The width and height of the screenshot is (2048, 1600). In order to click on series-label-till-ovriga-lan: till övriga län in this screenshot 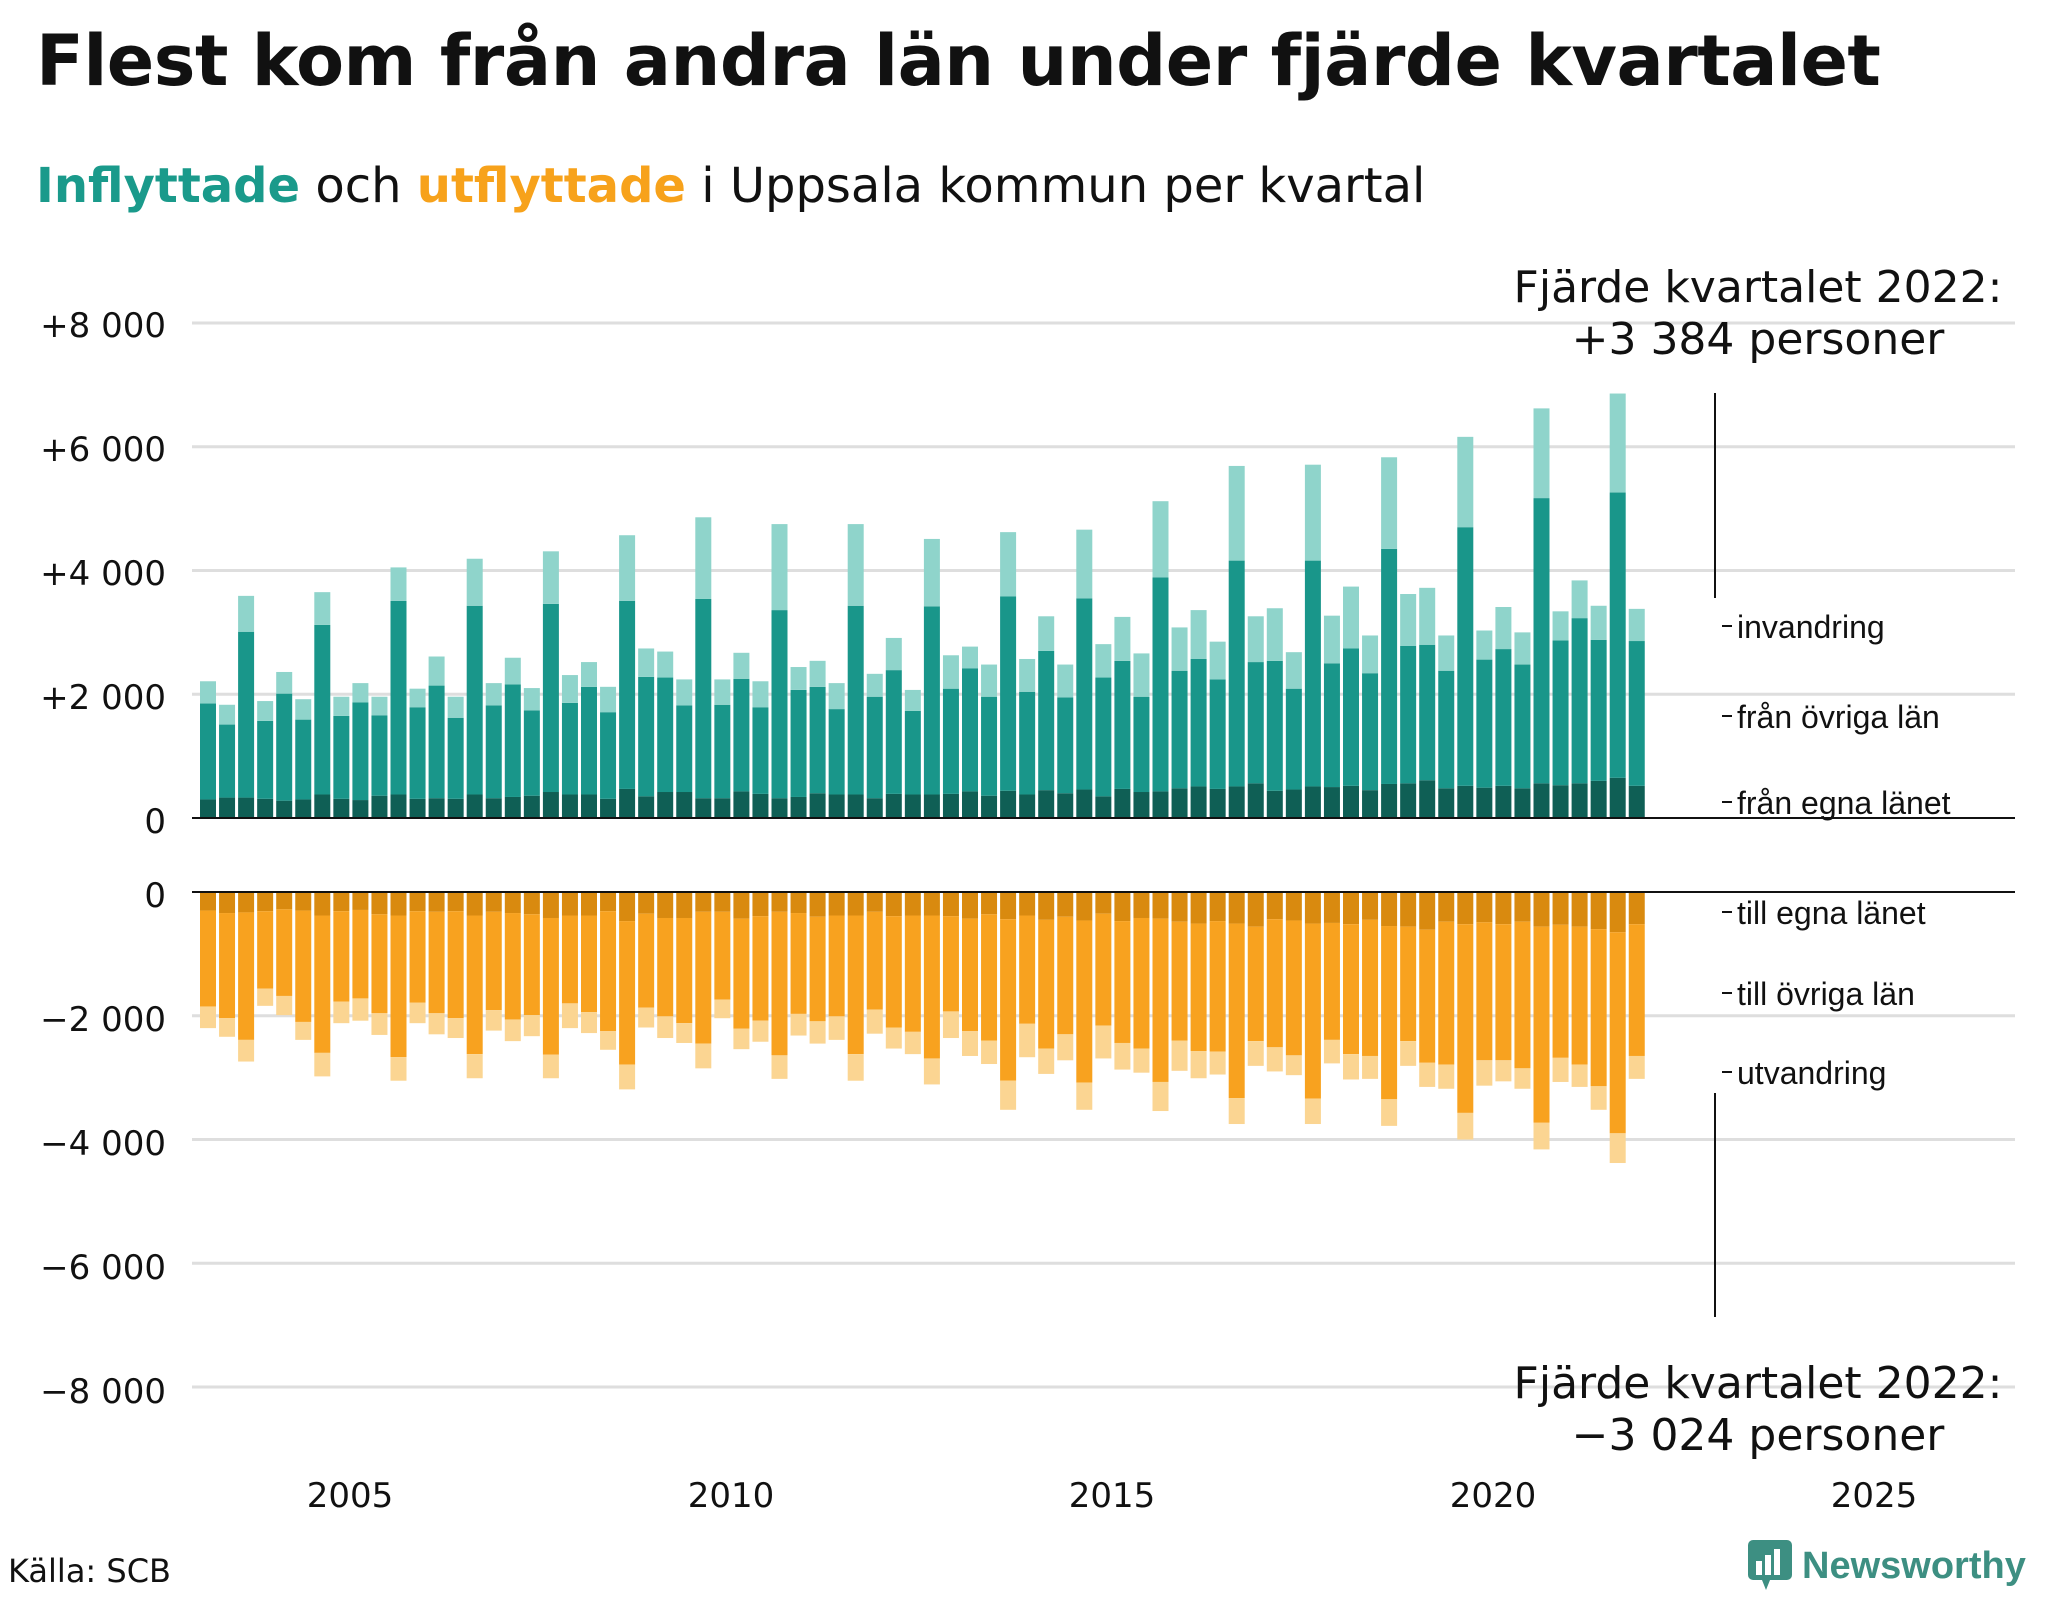, I will do `click(1818, 994)`.